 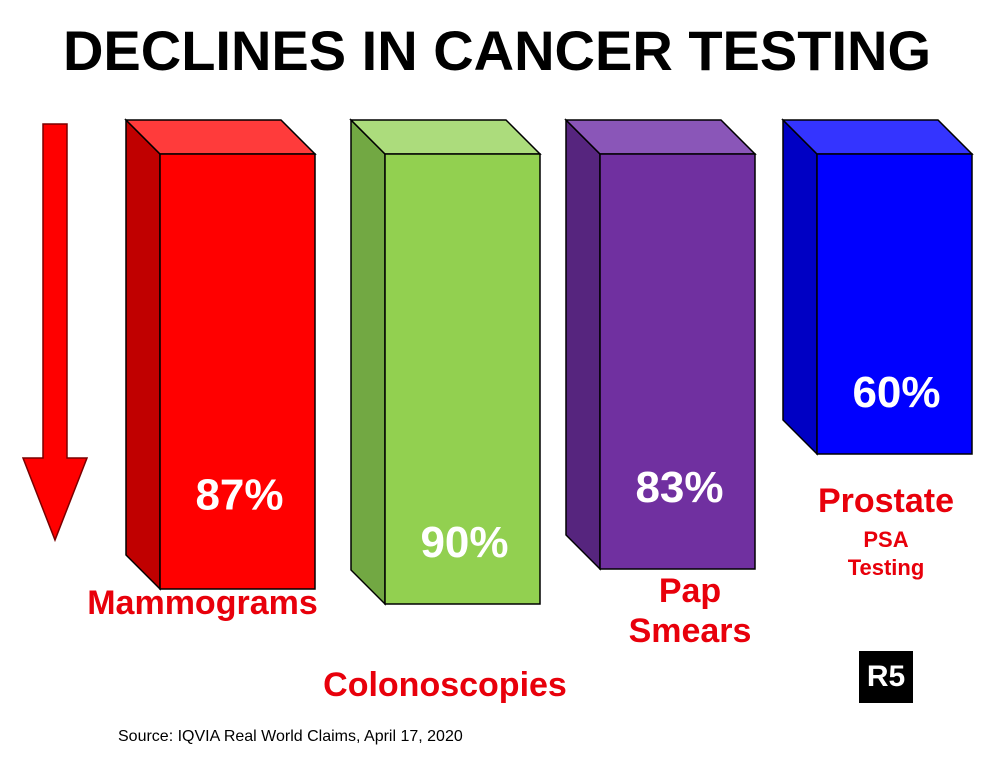 What do you see at coordinates (679, 487) in the screenshot?
I see `value-label-pap-smears: 83%` at bounding box center [679, 487].